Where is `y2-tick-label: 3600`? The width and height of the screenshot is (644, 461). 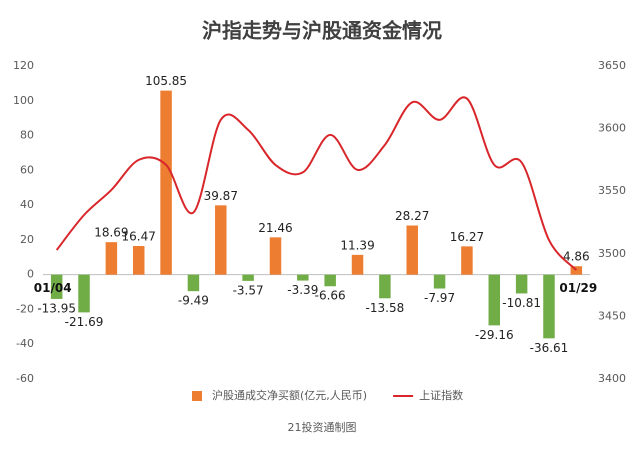
y2-tick-label: 3600 is located at coordinates (612, 128).